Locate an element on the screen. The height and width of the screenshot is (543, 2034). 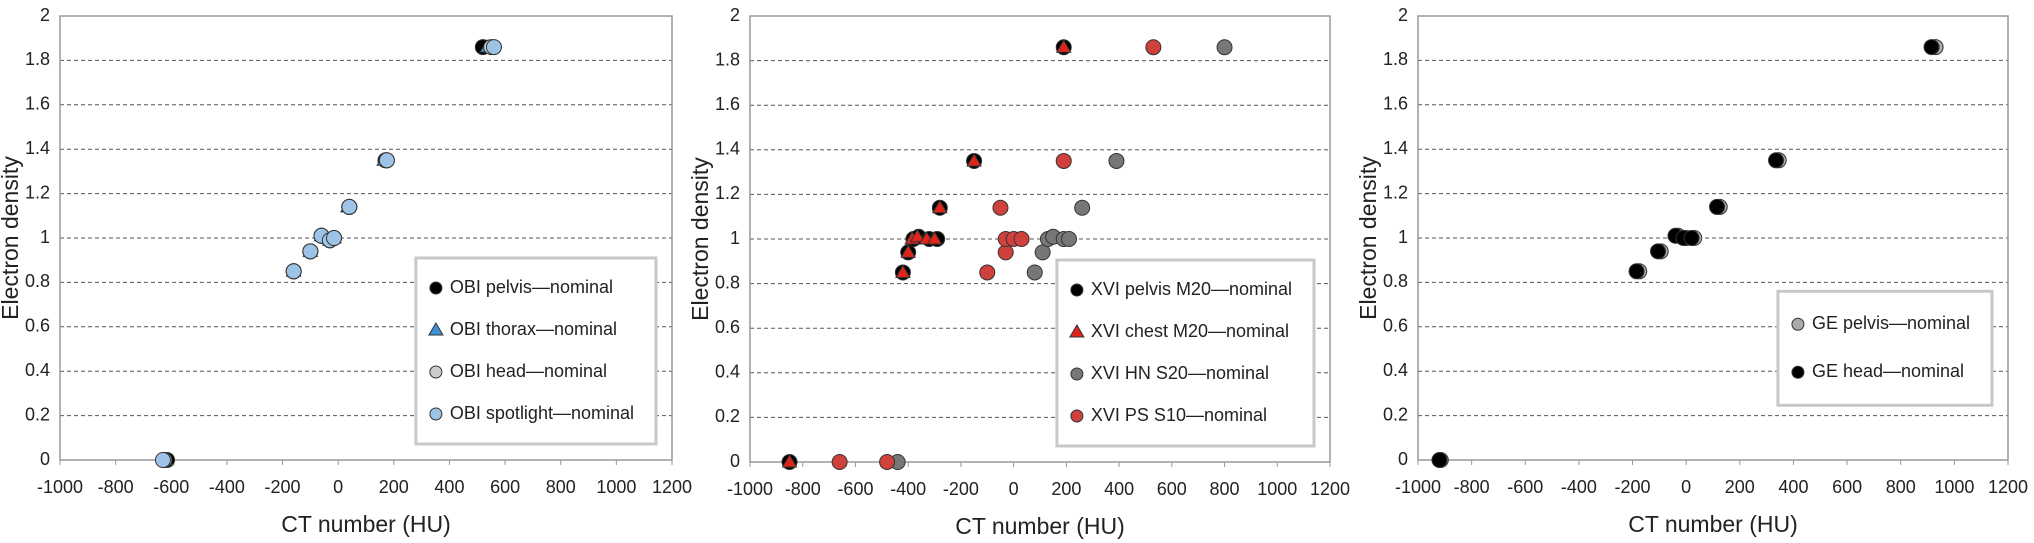
x-tick-label: -200 is located at coordinates (961, 489).